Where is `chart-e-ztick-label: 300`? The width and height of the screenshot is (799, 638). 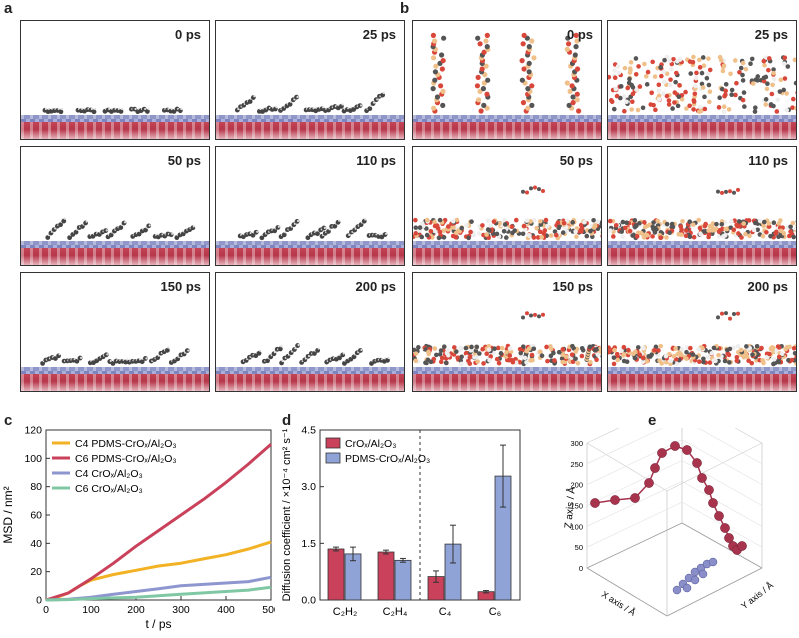 chart-e-ztick-label: 300 is located at coordinates (576, 443).